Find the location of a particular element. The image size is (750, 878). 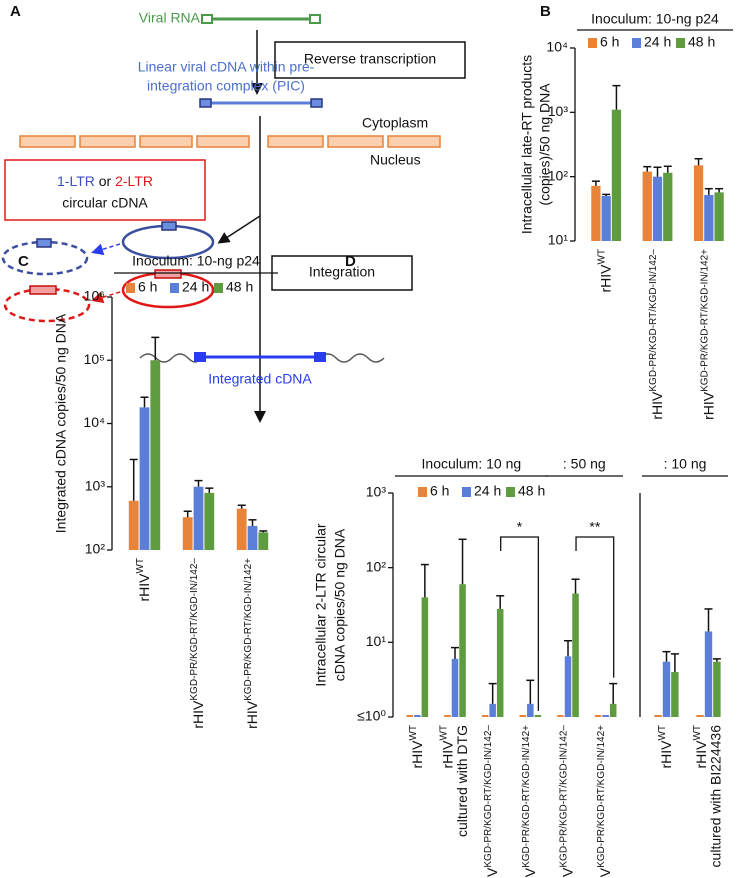

panel-letter: A is located at coordinates (15, 11).